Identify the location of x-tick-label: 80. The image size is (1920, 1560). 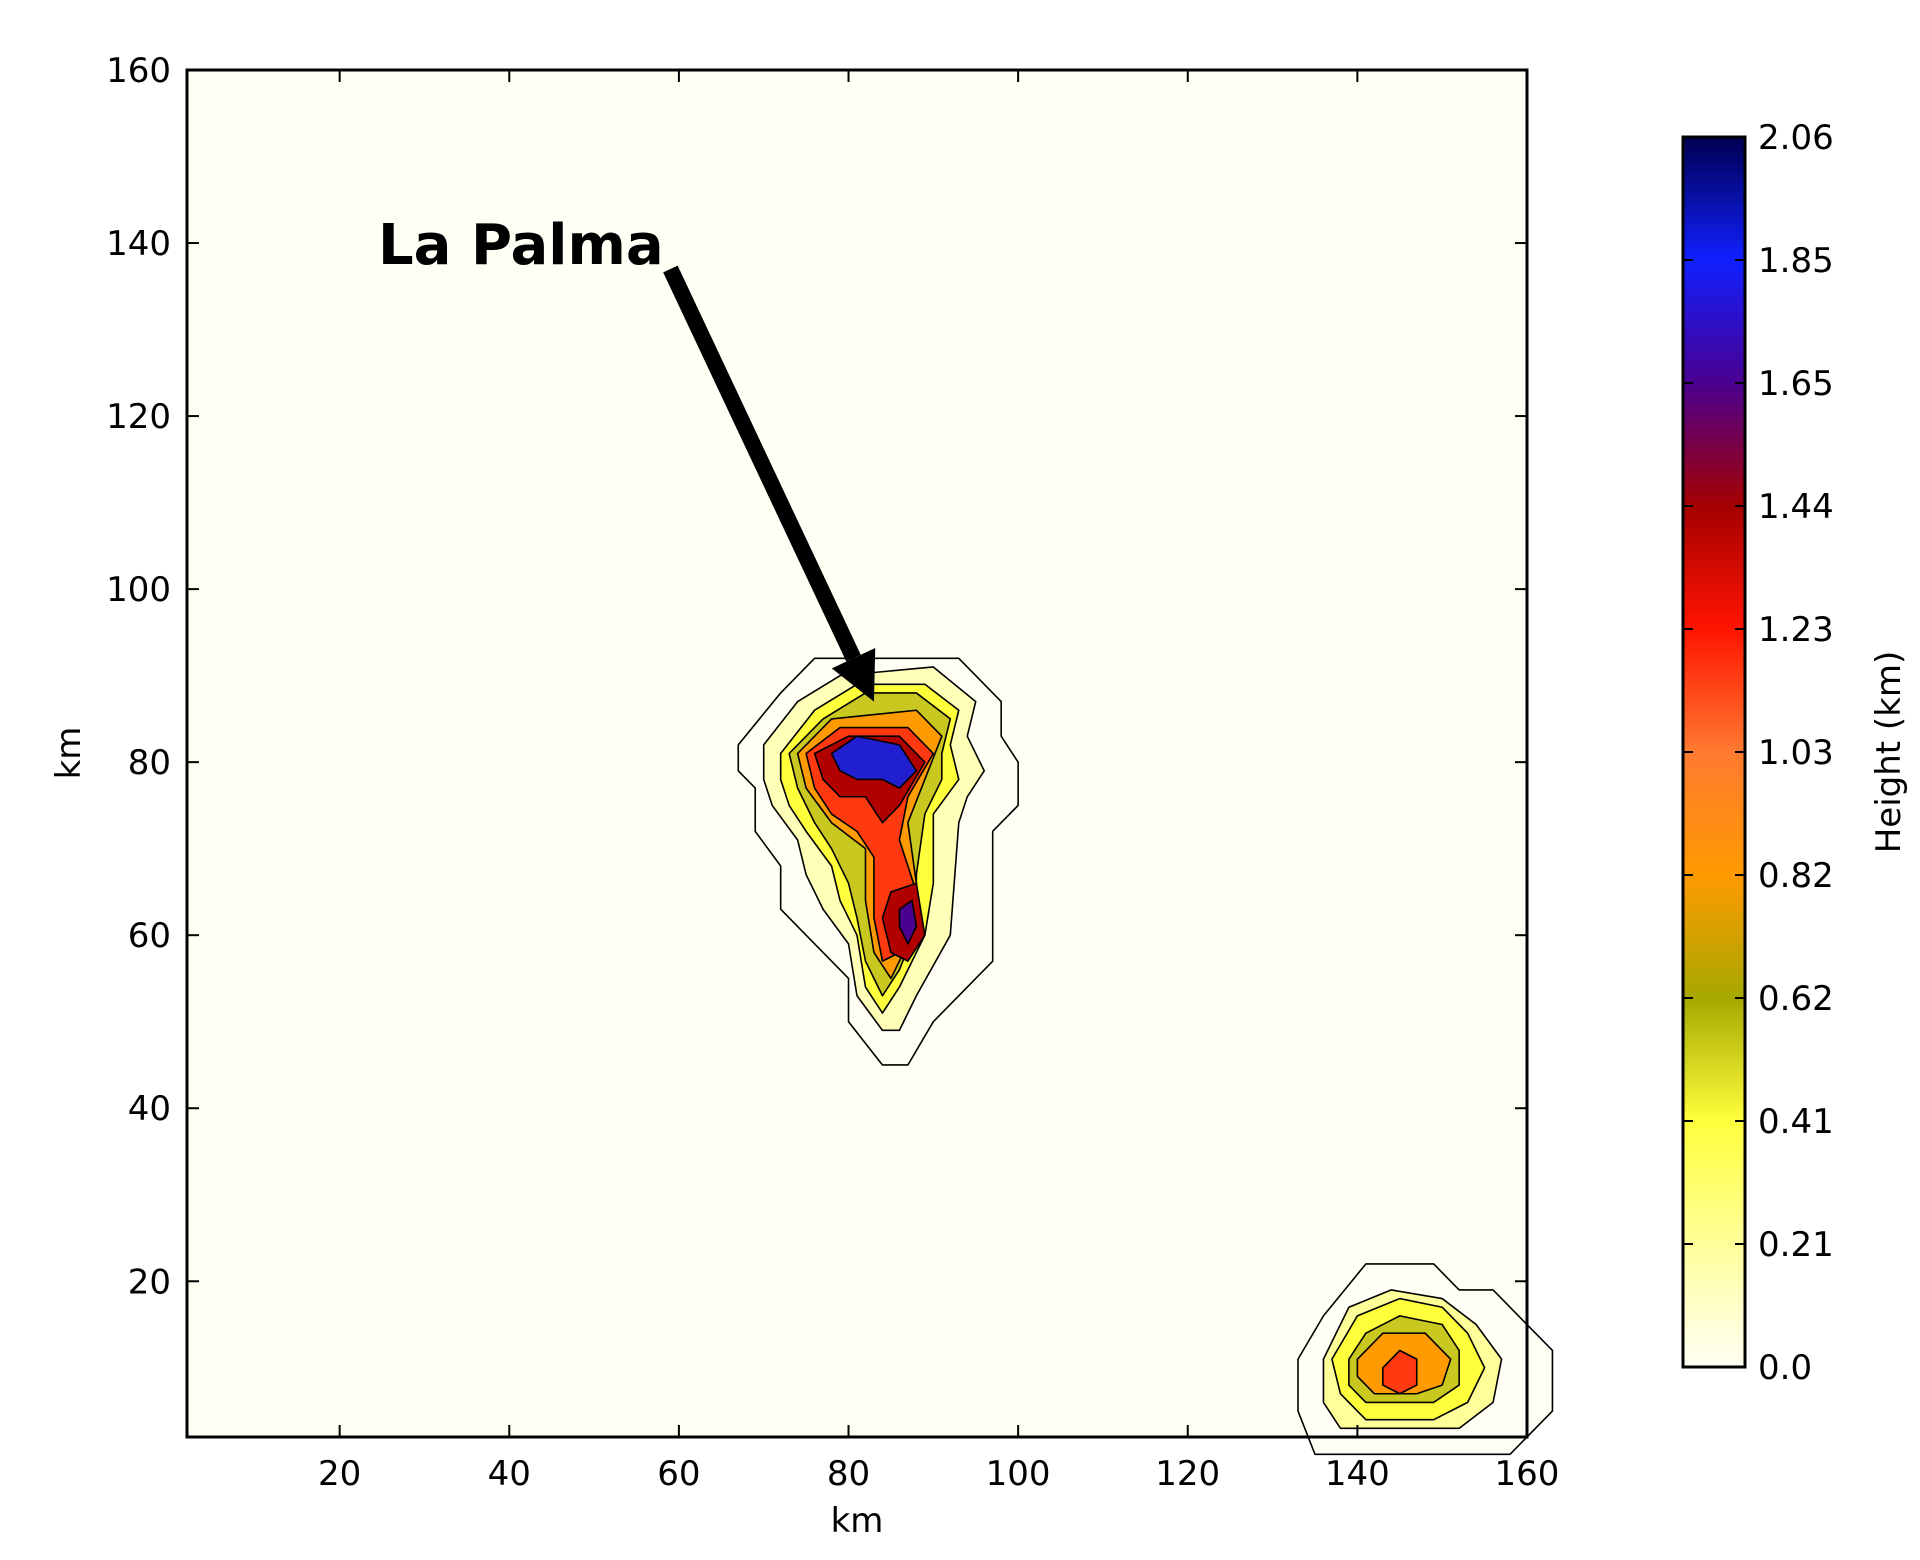
(848, 1474).